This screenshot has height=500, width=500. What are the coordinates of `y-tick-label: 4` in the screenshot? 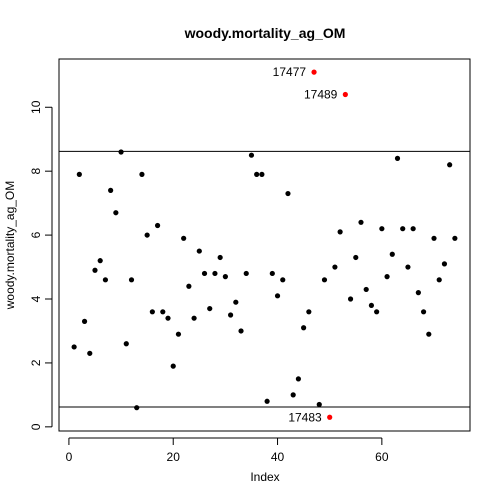 It's located at (36, 298).